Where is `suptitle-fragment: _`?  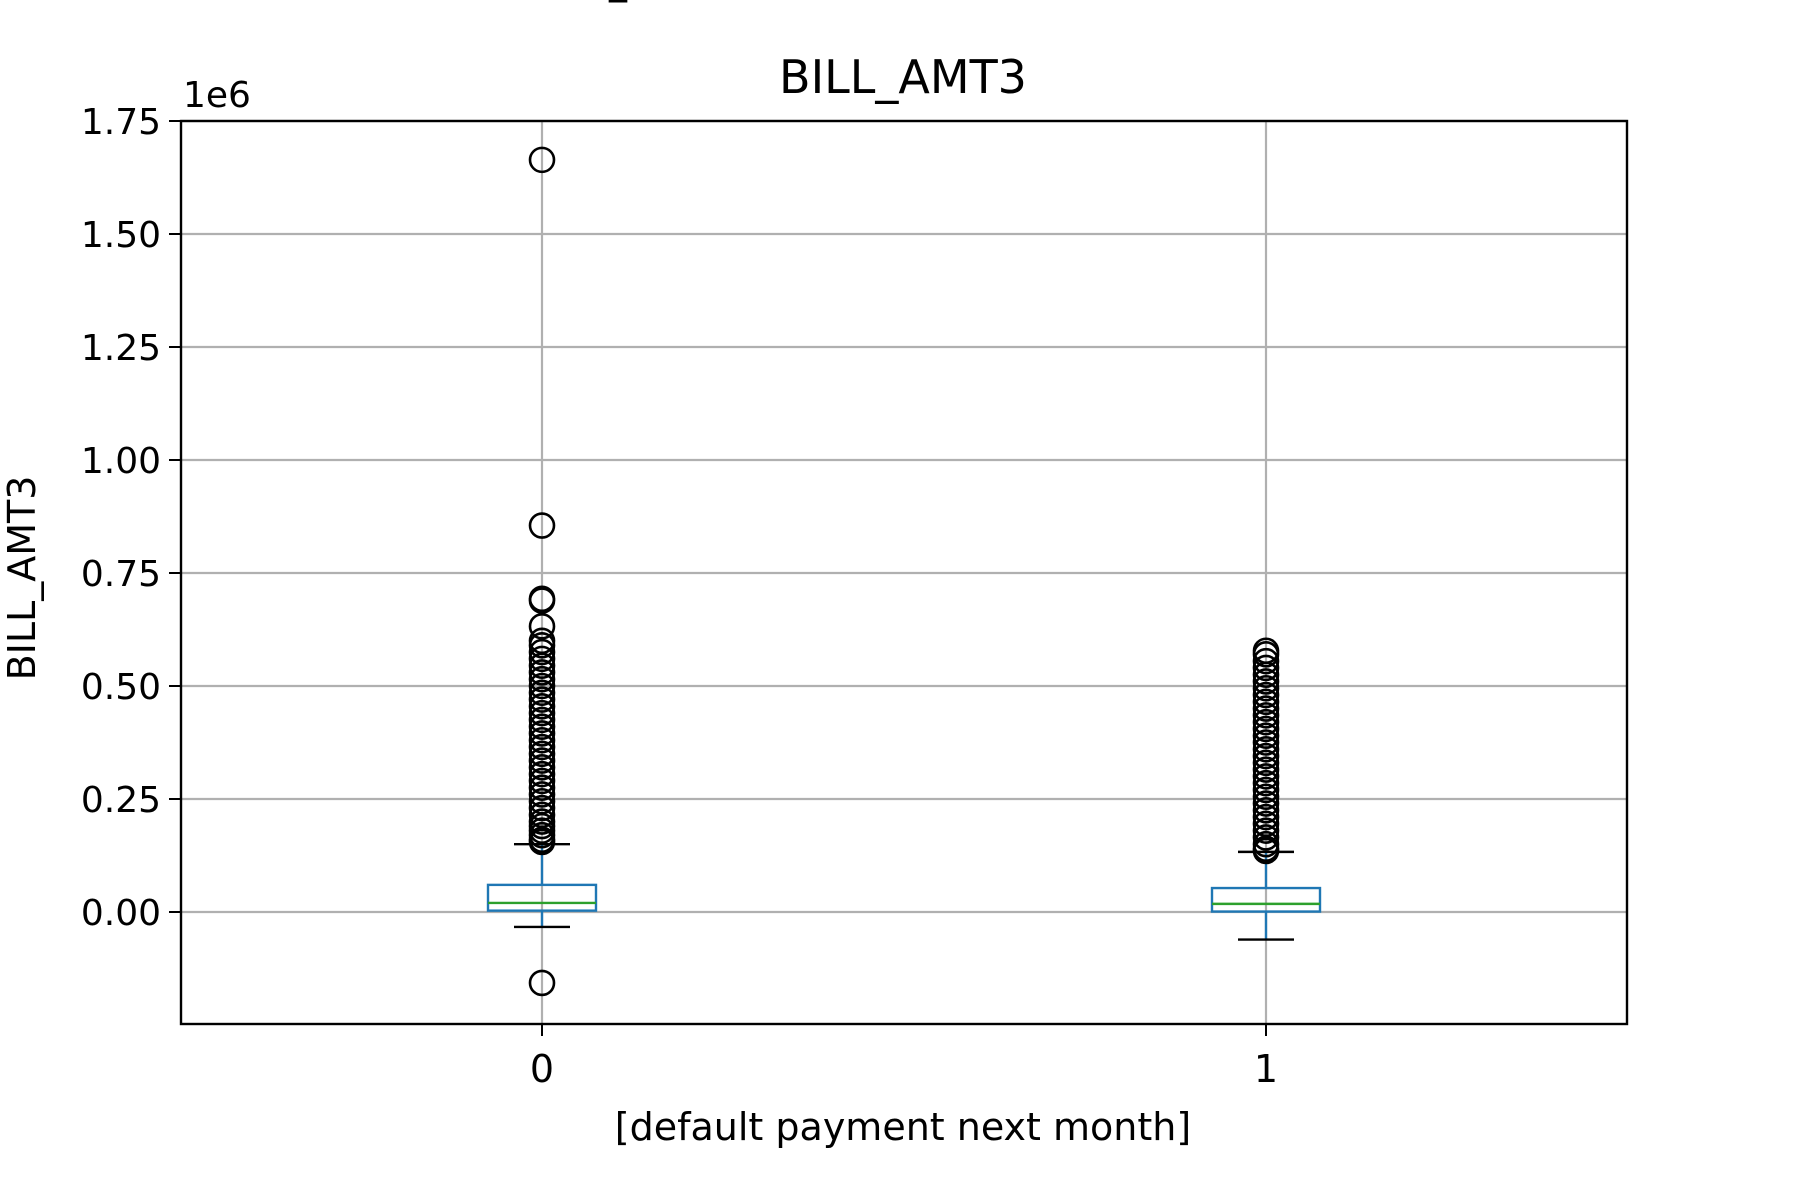 suptitle-fragment: _ is located at coordinates (618, 1).